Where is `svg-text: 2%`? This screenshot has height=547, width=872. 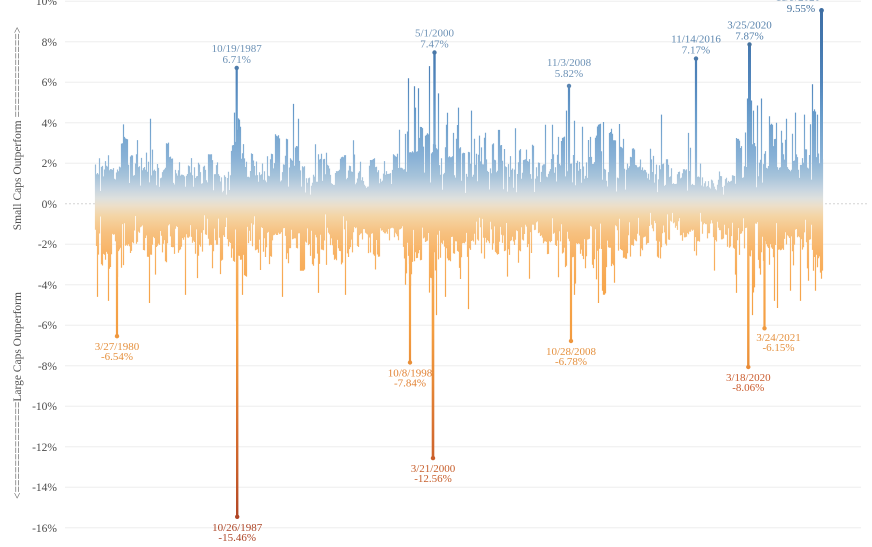 svg-text: 2% is located at coordinates (50, 164).